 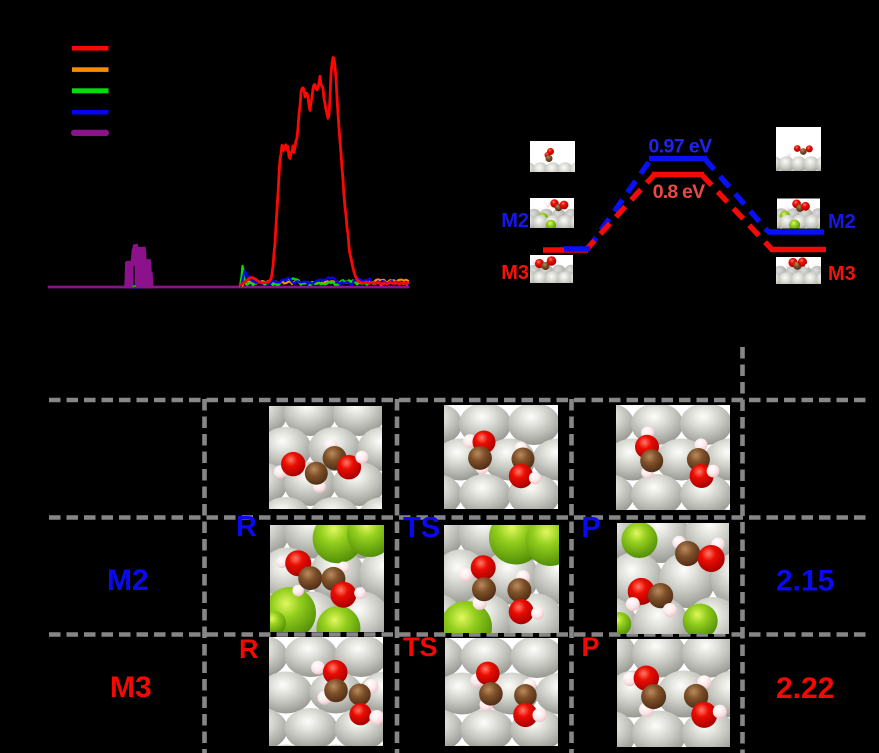 What do you see at coordinates (805, 581) in the screenshot?
I see `svg-text: 2.15` at bounding box center [805, 581].